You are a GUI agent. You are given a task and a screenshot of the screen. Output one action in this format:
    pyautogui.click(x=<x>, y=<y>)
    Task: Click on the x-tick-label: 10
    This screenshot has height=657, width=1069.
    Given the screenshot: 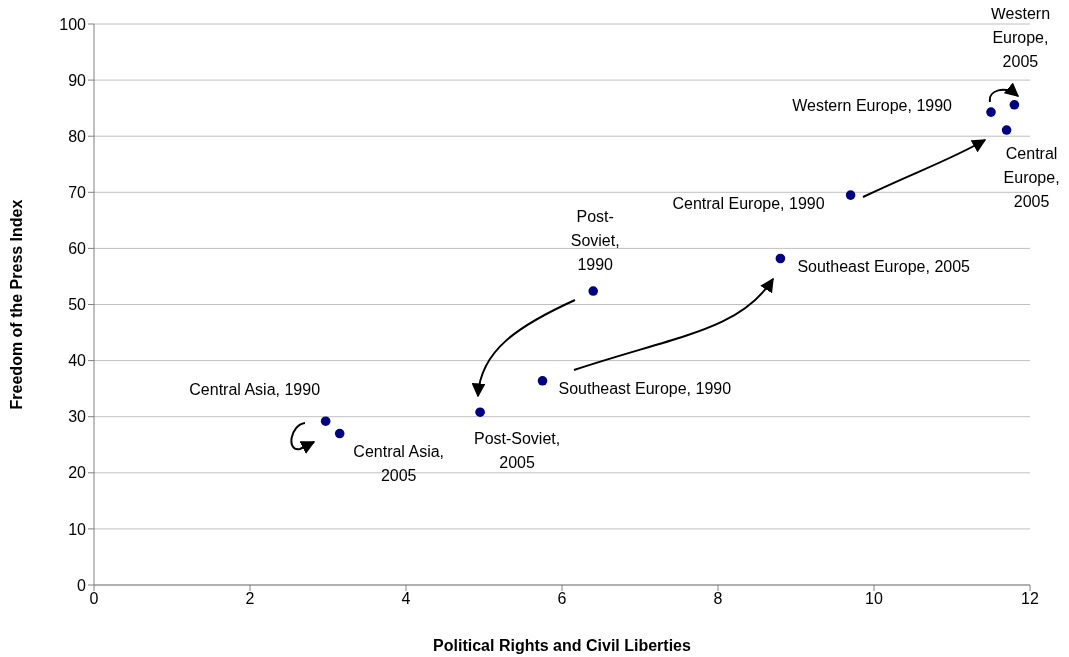 What is the action you would take?
    pyautogui.click(x=874, y=599)
    